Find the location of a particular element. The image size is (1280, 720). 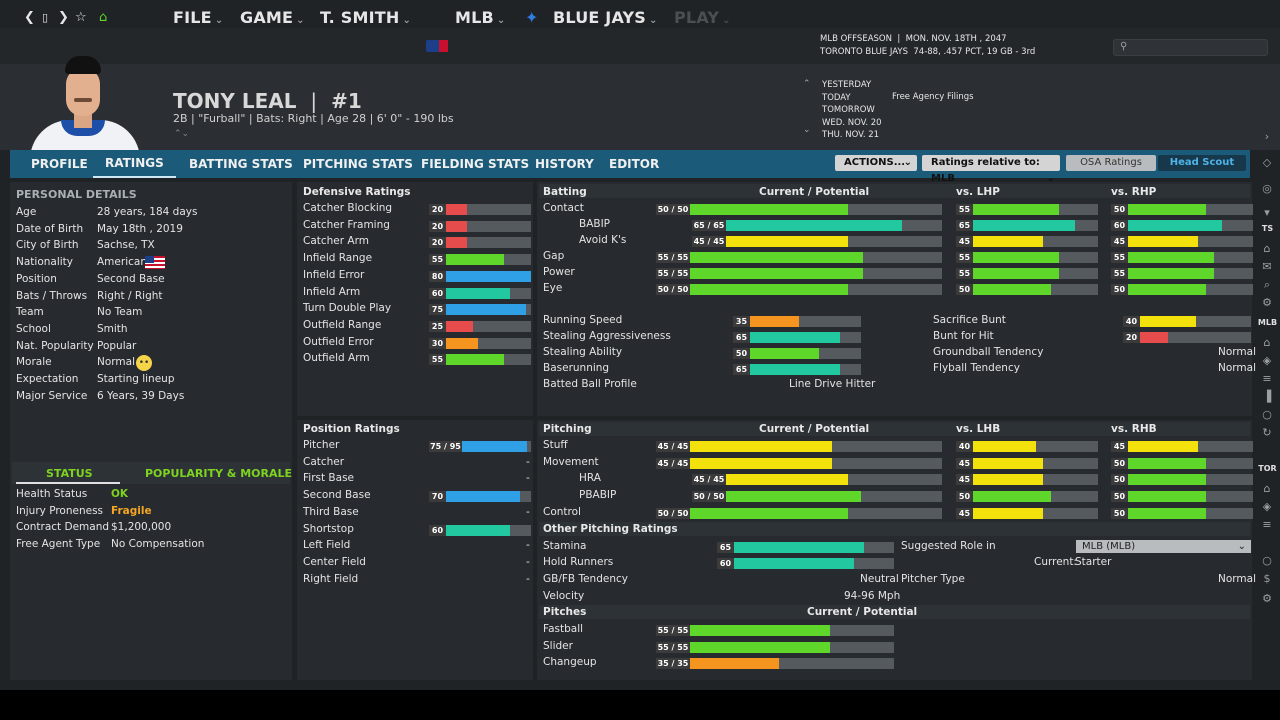

tab-history: HISTORY is located at coordinates (564, 164).